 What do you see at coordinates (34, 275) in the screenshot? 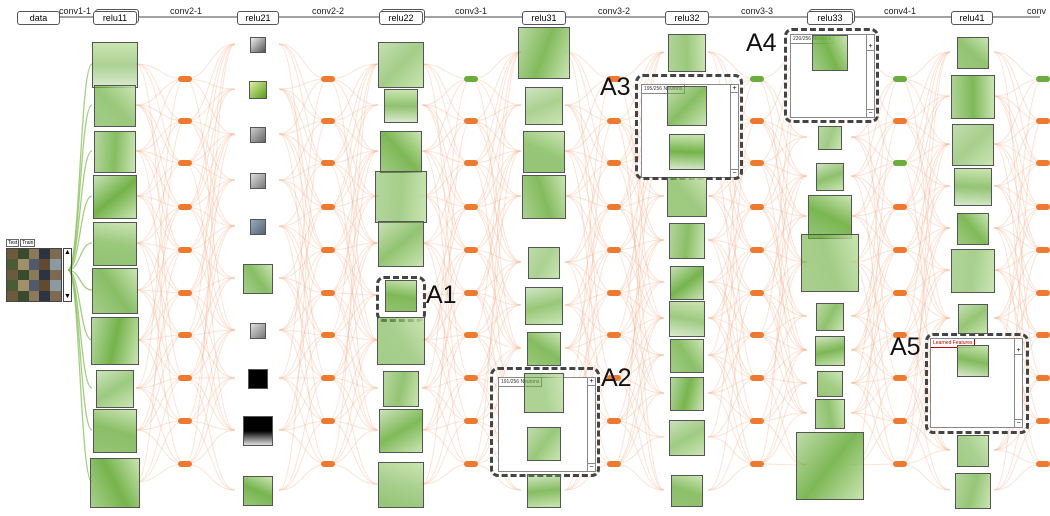
I see `image-grid` at bounding box center [34, 275].